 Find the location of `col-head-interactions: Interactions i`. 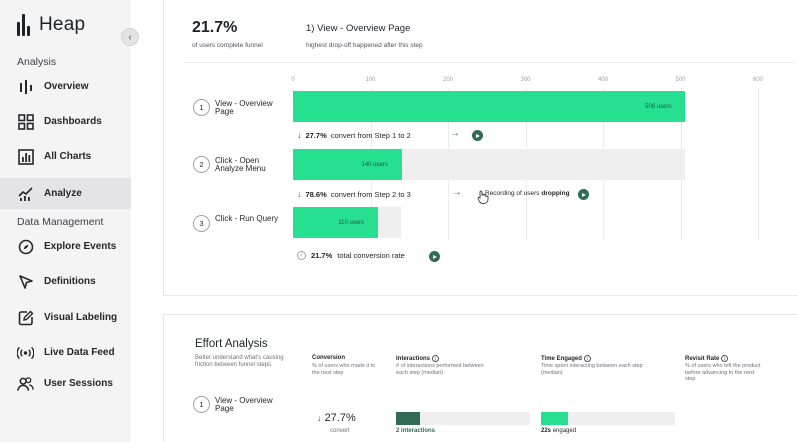

col-head-interactions: Interactions i is located at coordinates (418, 358).